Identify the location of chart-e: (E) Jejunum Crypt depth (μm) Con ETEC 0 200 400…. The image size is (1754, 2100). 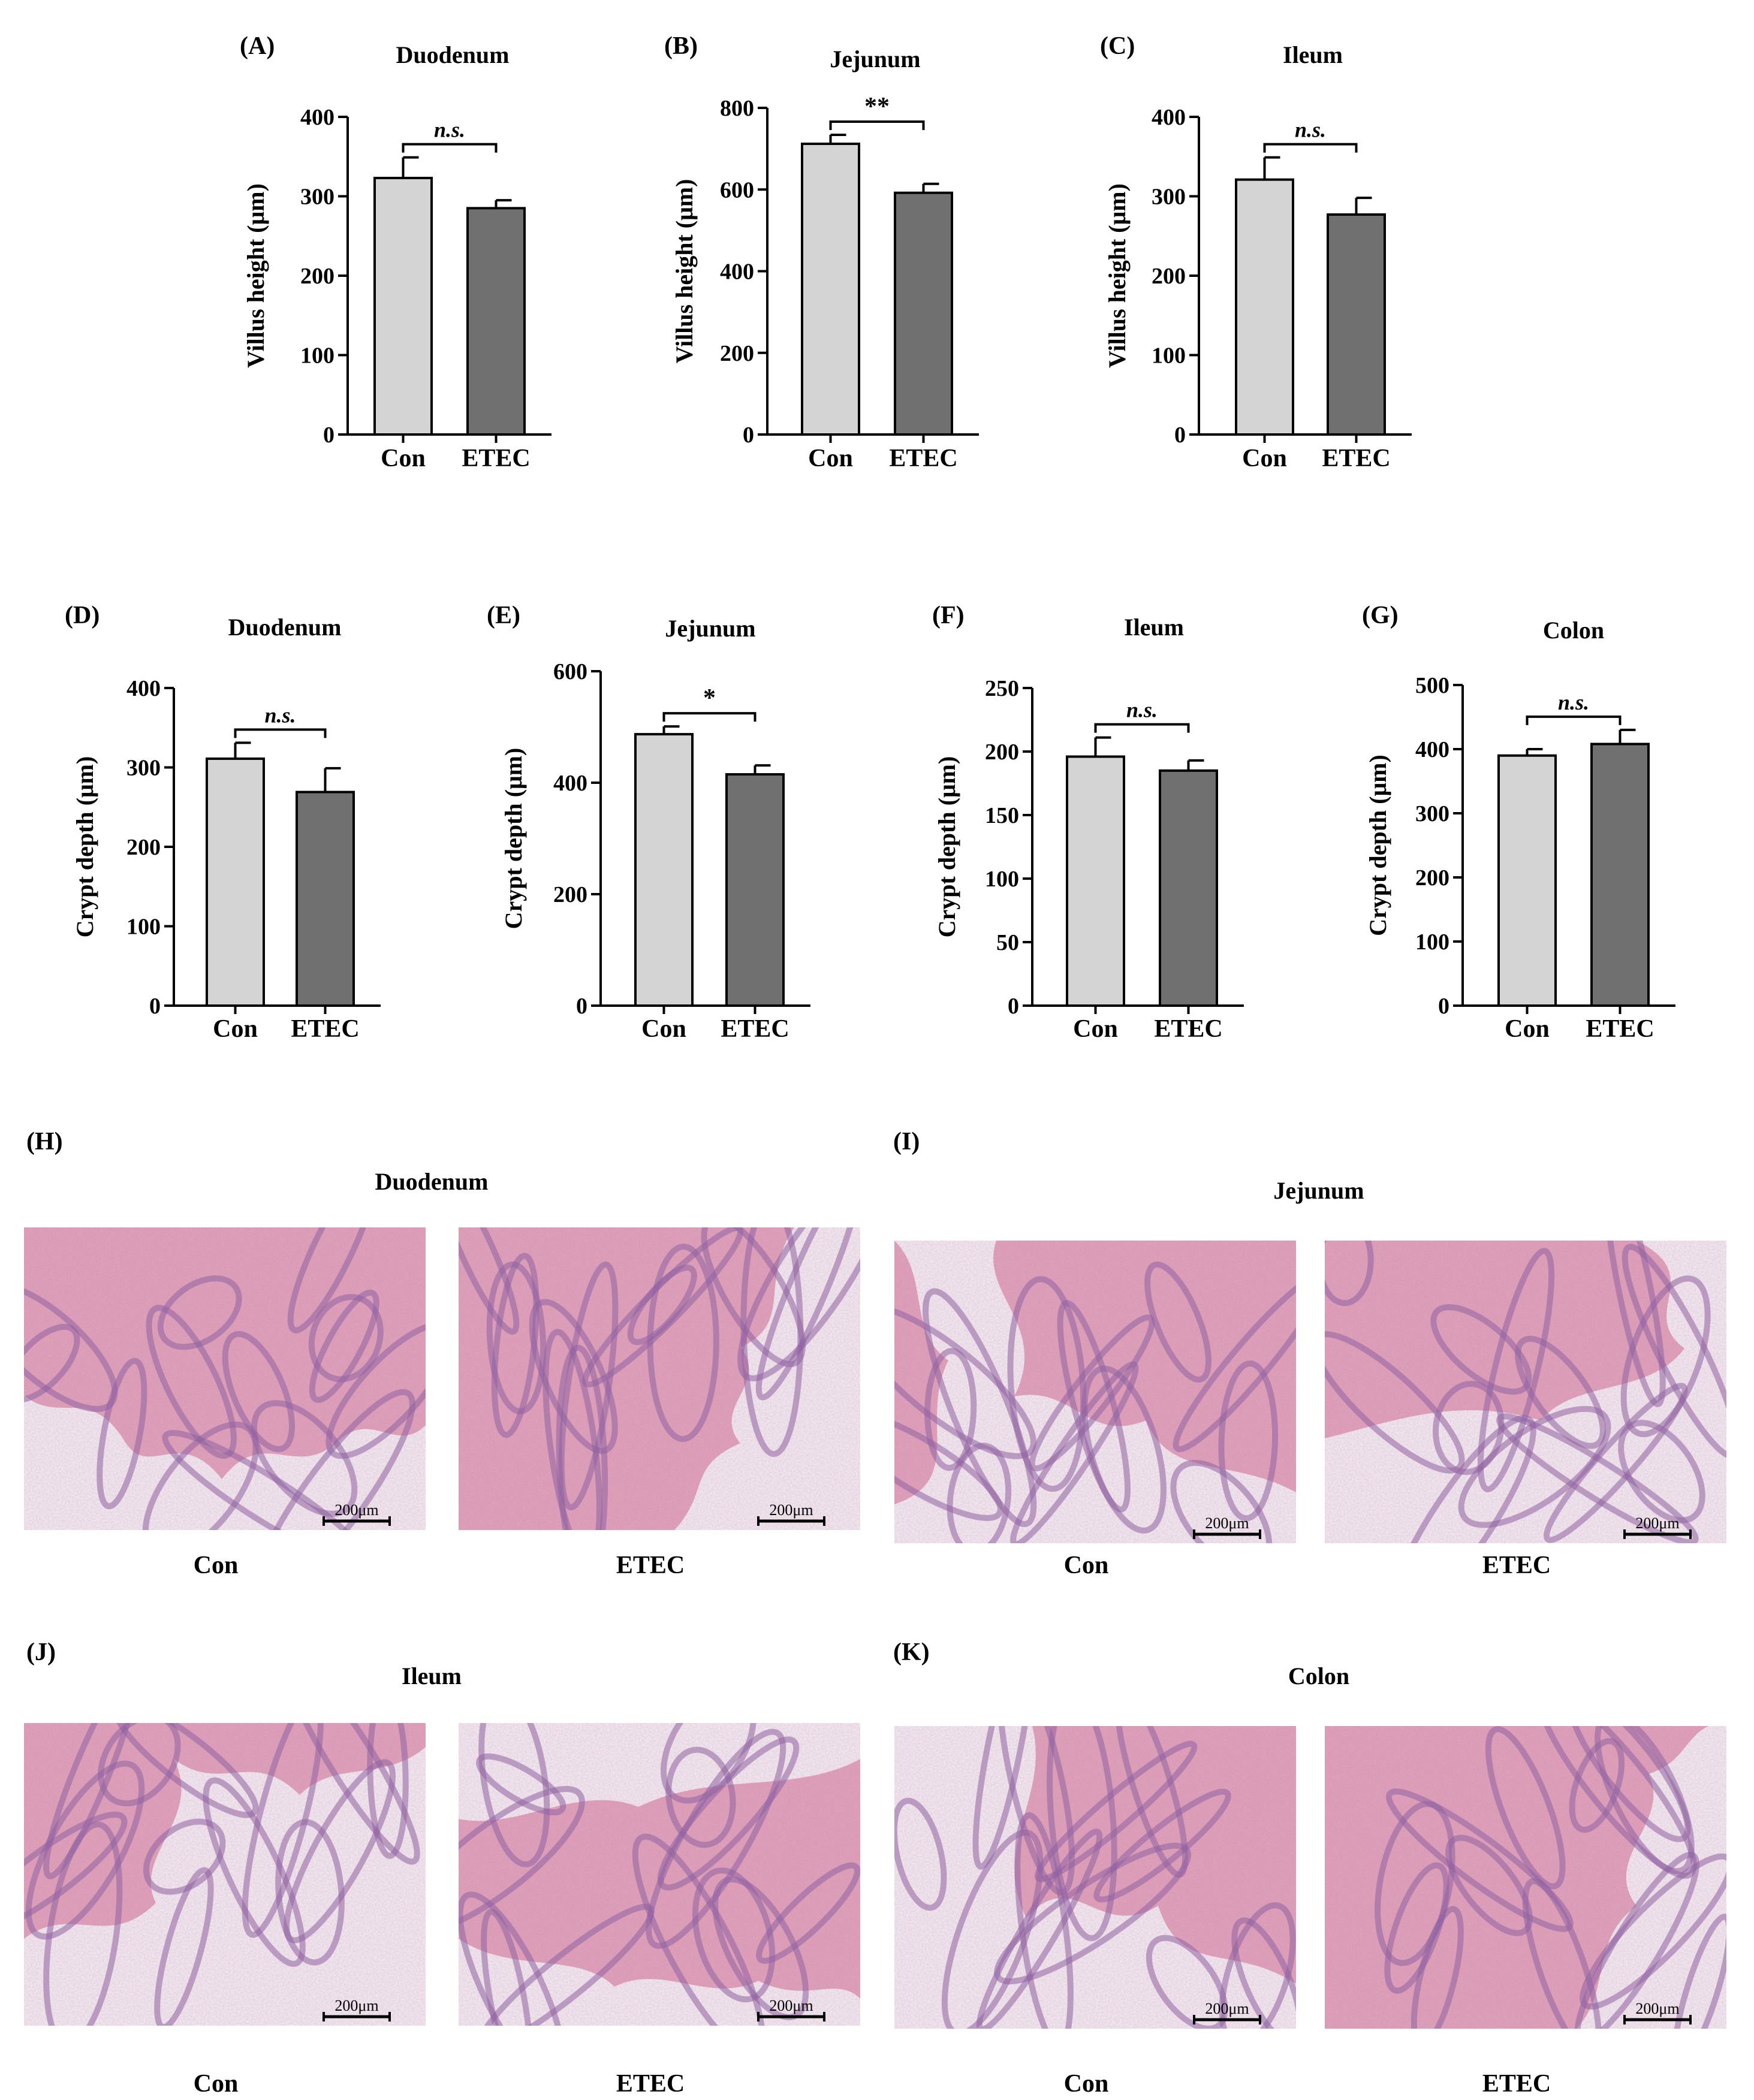
(648, 822).